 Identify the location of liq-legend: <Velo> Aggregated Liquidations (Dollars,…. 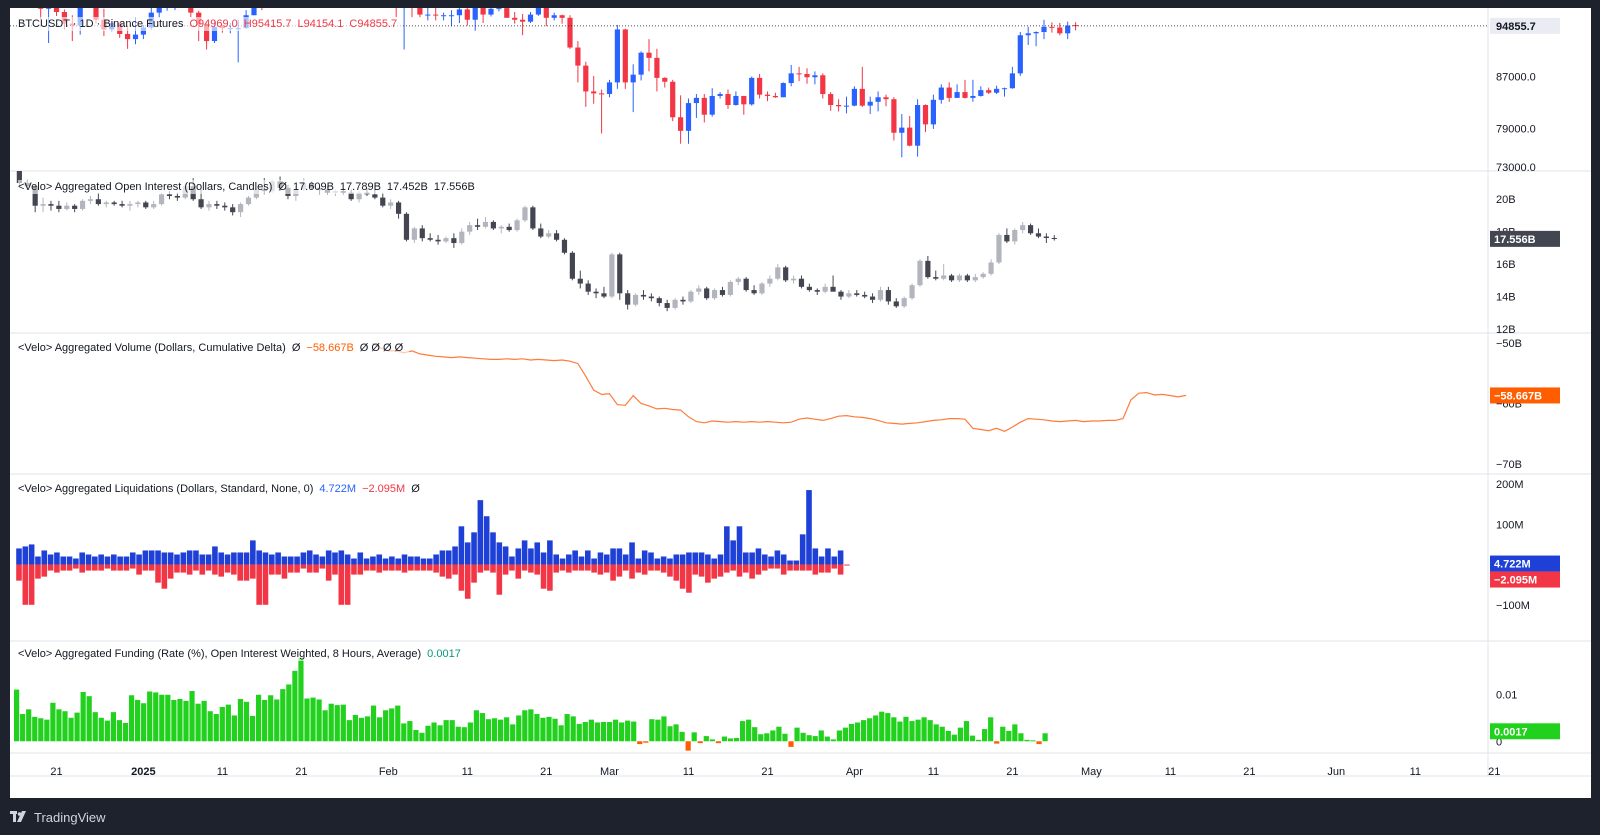
(222, 489).